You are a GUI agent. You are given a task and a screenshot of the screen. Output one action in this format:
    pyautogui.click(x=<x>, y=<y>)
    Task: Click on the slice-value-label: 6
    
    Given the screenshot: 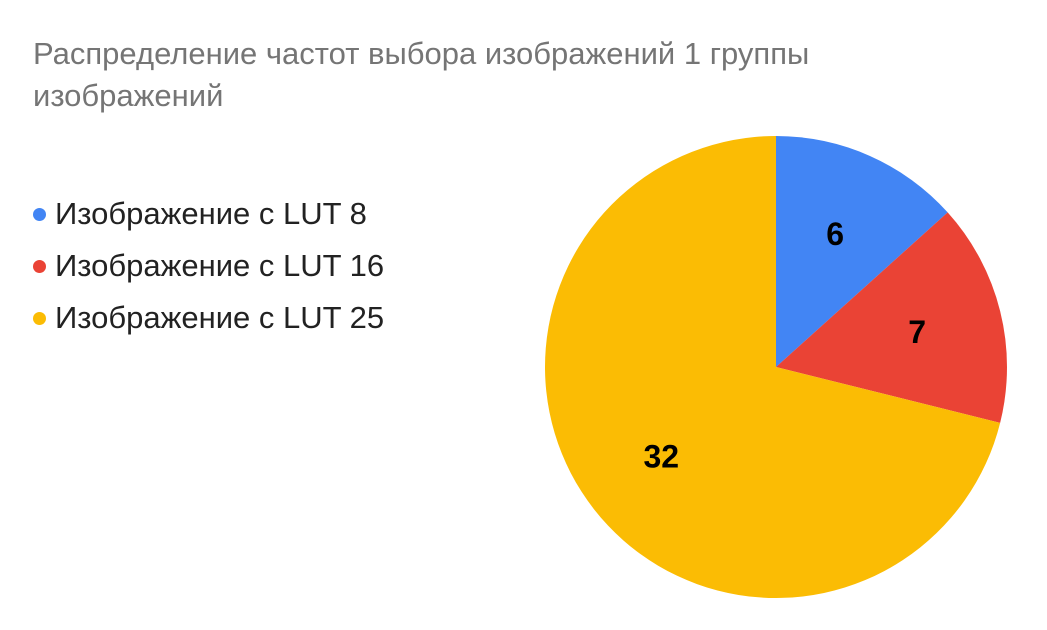 What is the action you would take?
    pyautogui.click(x=835, y=234)
    